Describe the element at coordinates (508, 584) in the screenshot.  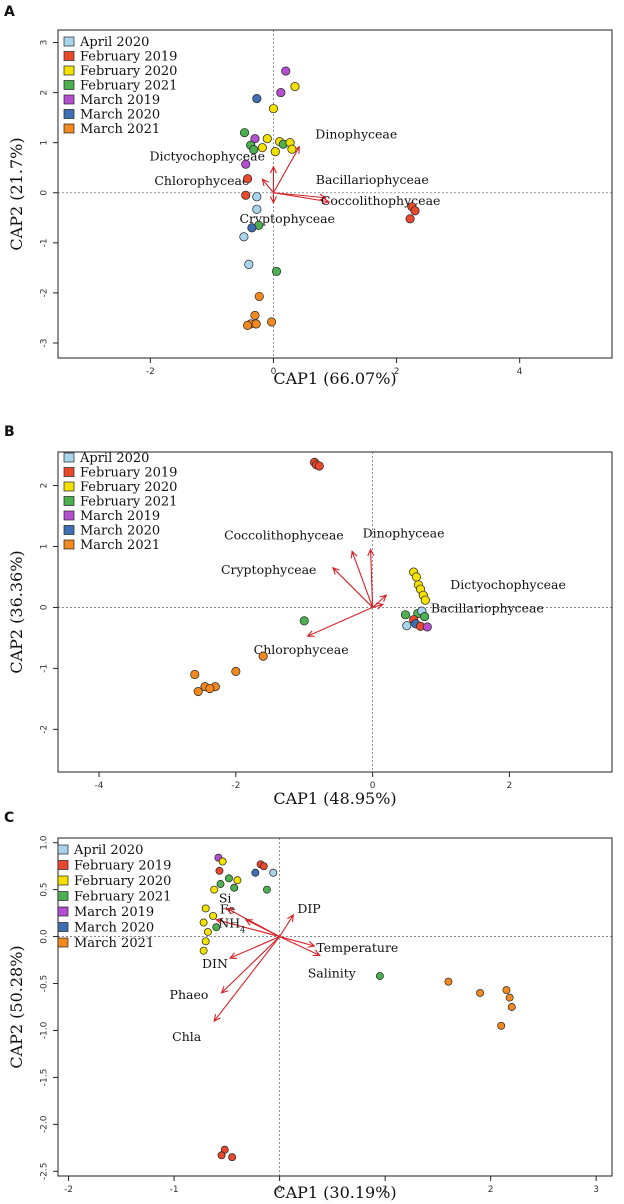
I see `vector-label-dictyochophyceae: Dictyochophyceae` at that location.